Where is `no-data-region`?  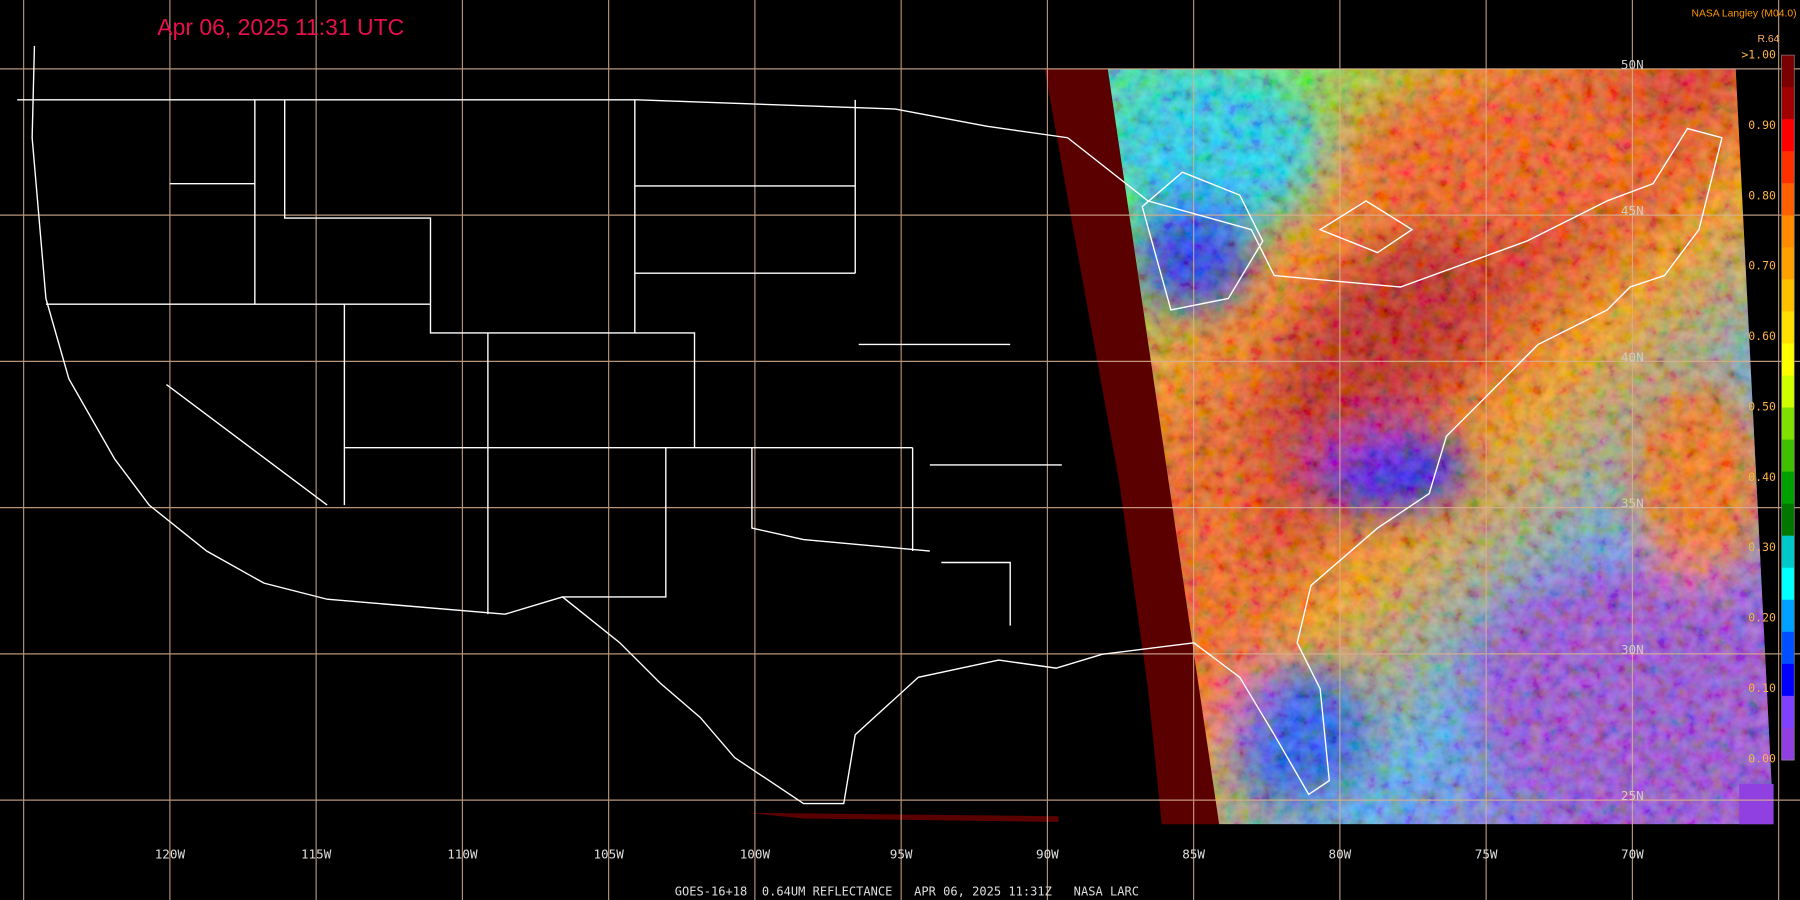 no-data-region is located at coordinates (1132, 446).